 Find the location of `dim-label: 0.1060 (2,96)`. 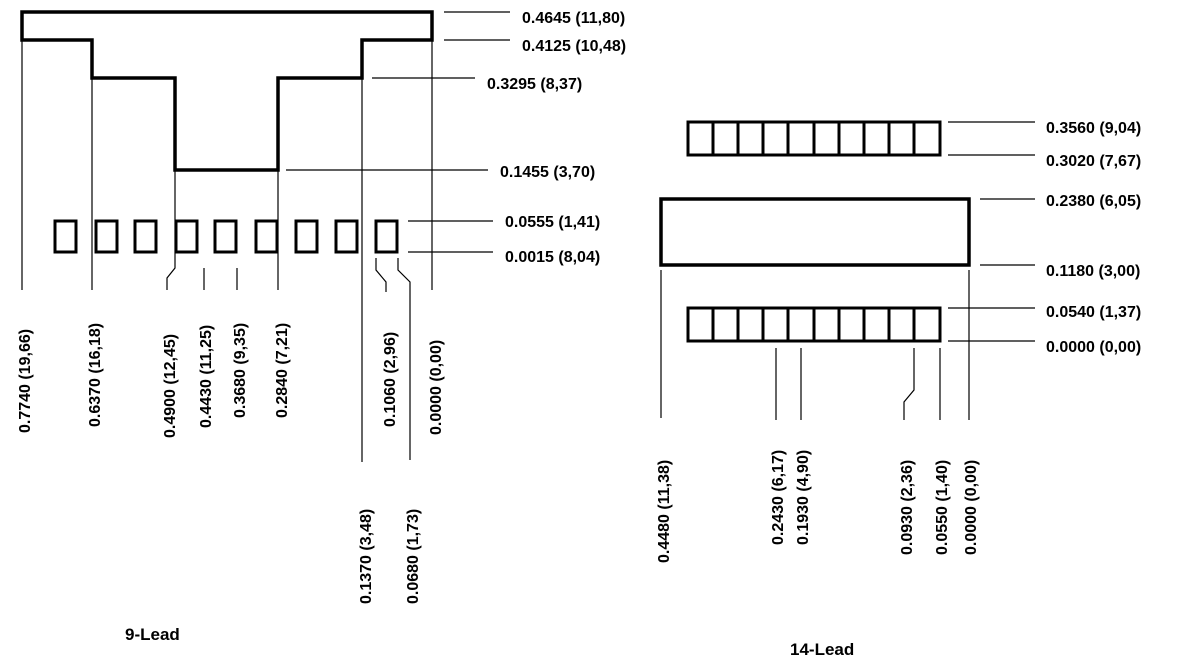

dim-label: 0.1060 (2,96) is located at coordinates (390, 379).